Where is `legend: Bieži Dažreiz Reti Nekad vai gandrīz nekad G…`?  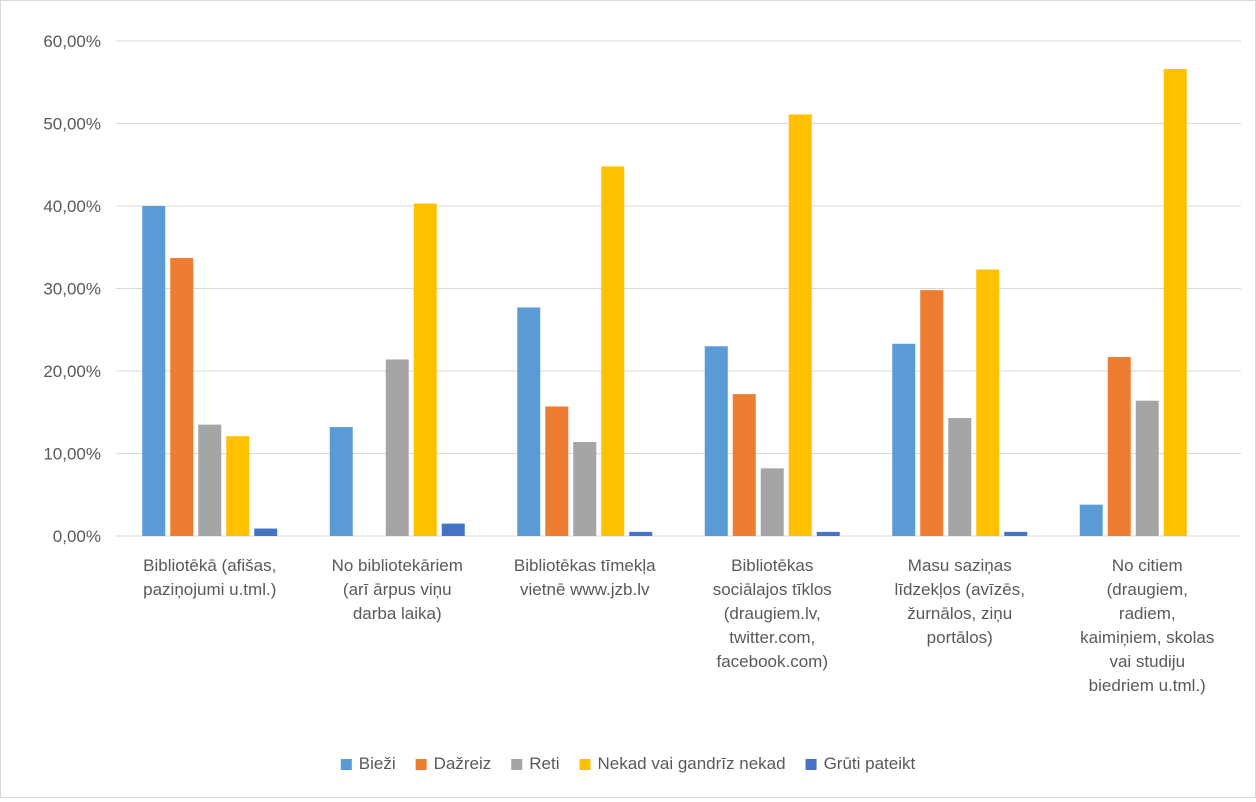
legend: Bieži Dažreiz Reti Nekad vai gandrīz nekad G… is located at coordinates (628, 763).